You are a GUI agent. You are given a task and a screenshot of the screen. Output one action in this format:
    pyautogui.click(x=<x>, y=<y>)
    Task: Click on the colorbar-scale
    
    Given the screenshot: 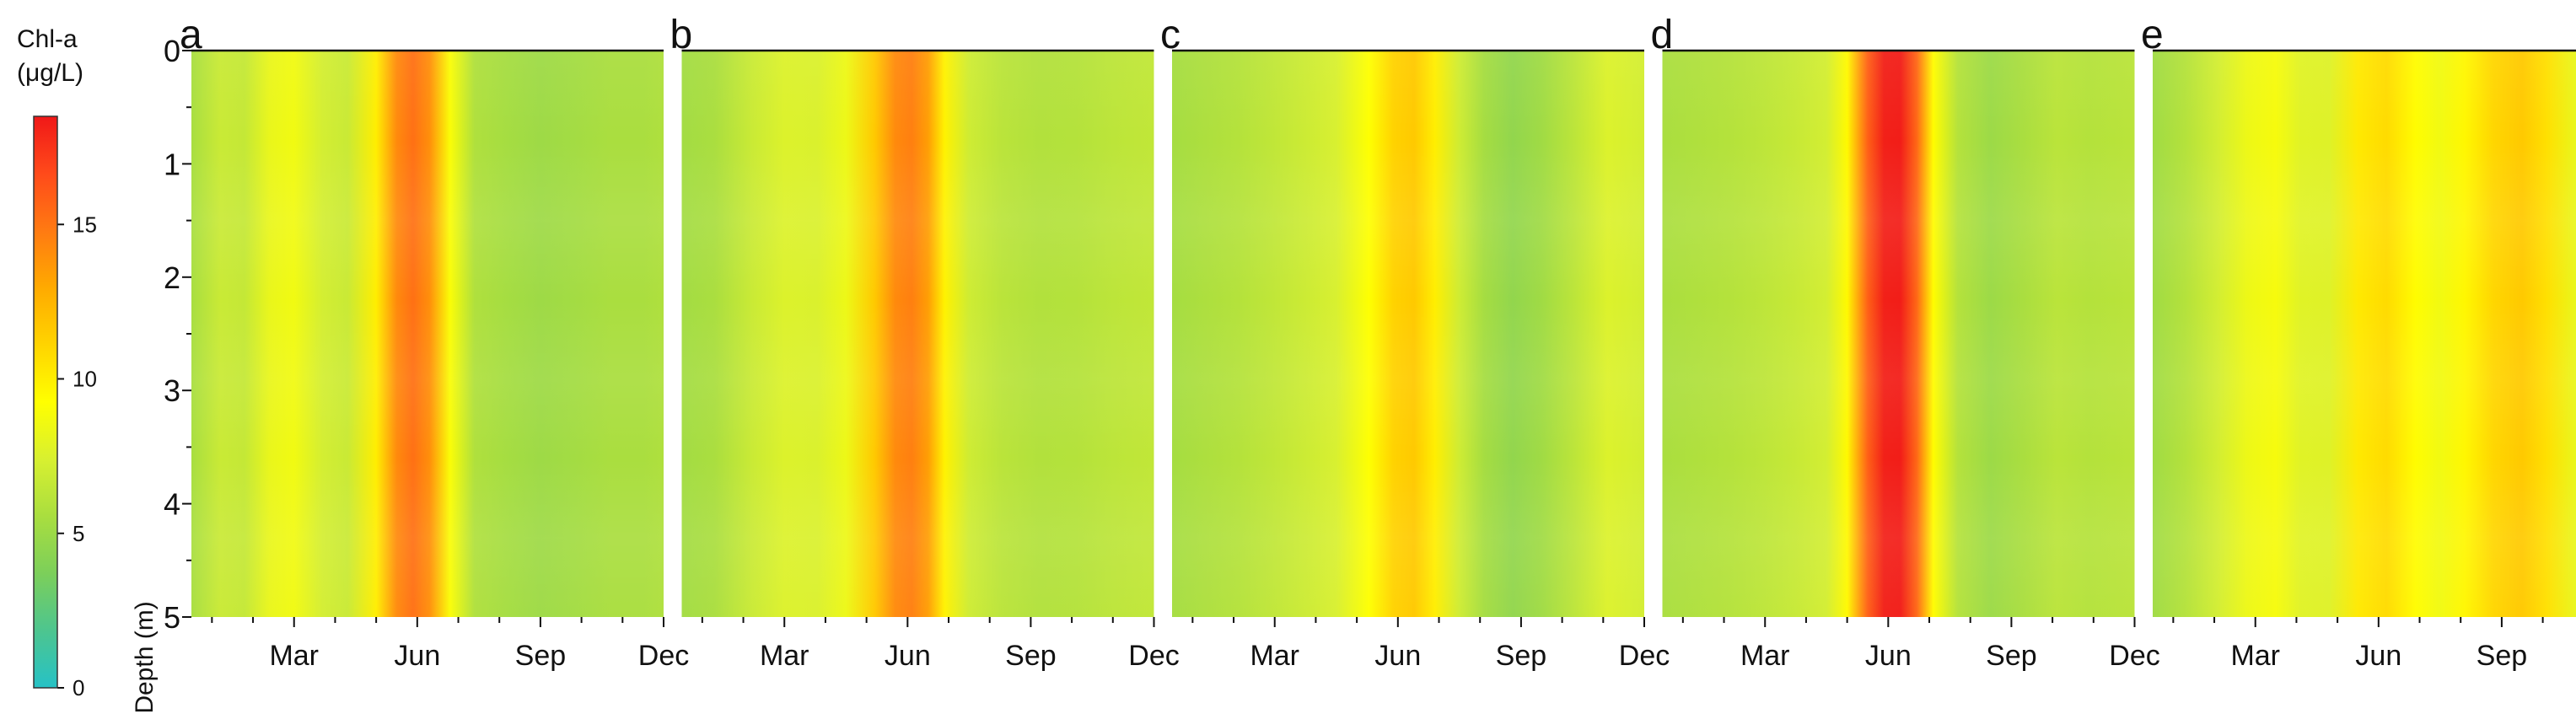 What is the action you would take?
    pyautogui.click(x=46, y=402)
    